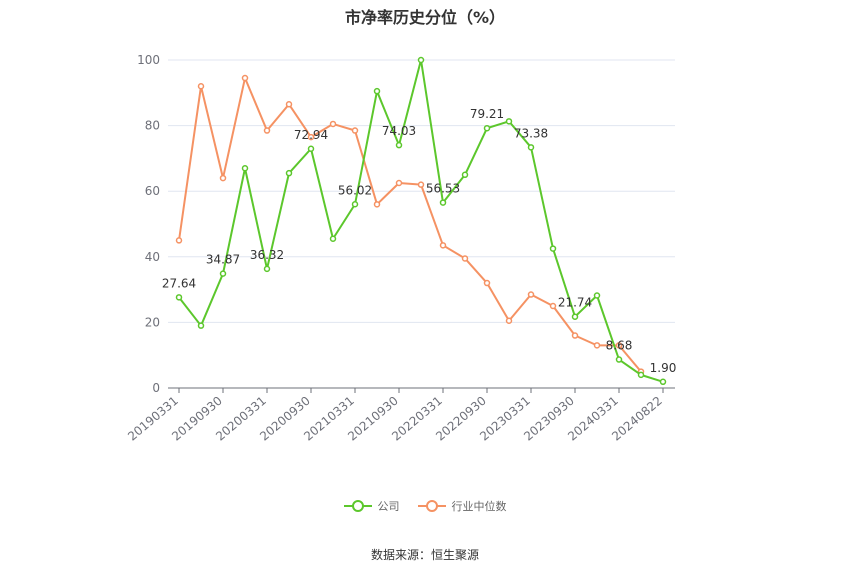 Image resolution: width=850 pixels, height=575 pixels. What do you see at coordinates (152, 191) in the screenshot?
I see `y-tick-label: 60` at bounding box center [152, 191].